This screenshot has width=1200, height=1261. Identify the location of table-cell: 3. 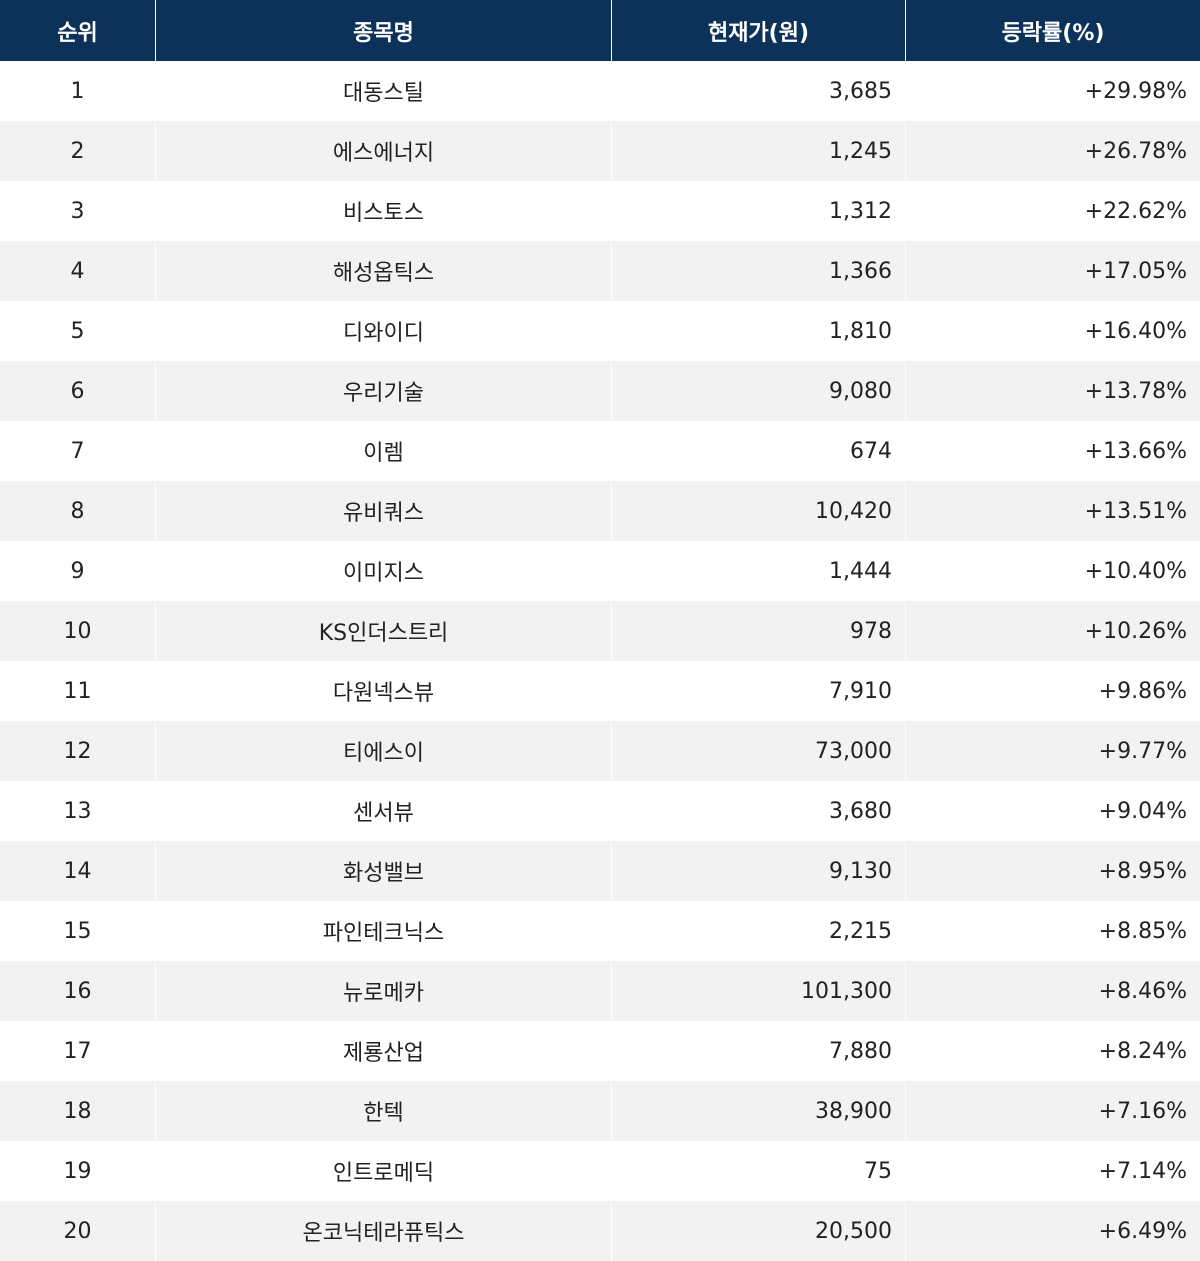
(78, 211).